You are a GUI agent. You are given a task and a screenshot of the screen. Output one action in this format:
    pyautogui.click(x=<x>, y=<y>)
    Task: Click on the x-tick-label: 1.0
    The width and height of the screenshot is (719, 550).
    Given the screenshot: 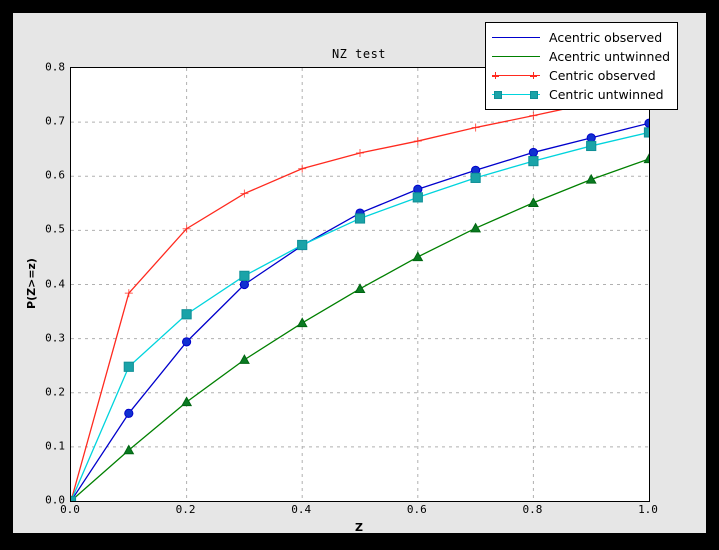 What is the action you would take?
    pyautogui.click(x=648, y=509)
    